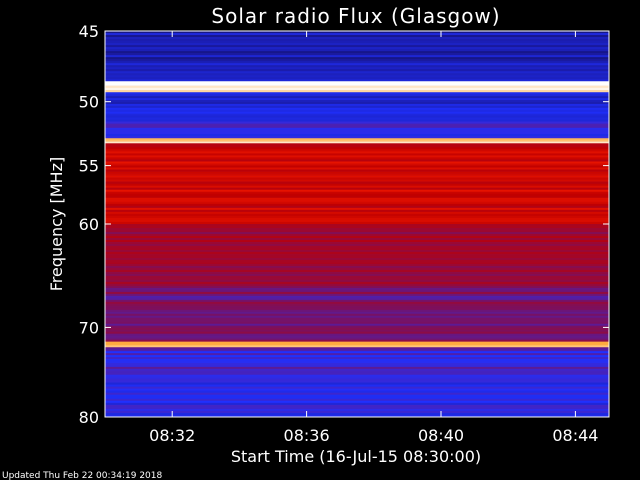 The width and height of the screenshot is (640, 480). Describe the element at coordinates (307, 435) in the screenshot. I see `x-tick-label: 08:36` at that location.